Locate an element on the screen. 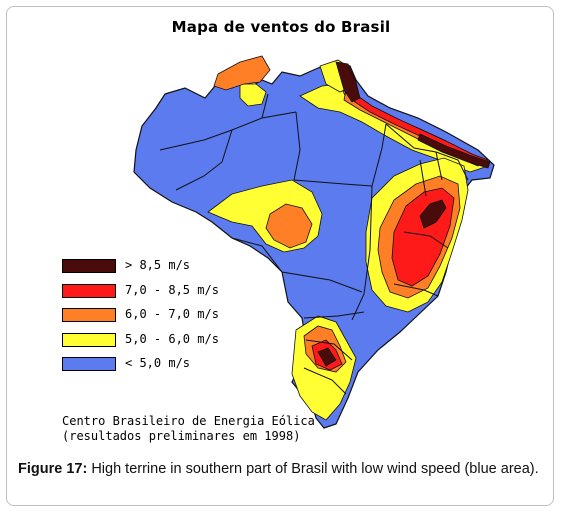  caption-label: Figure 17: is located at coordinates (53, 469).